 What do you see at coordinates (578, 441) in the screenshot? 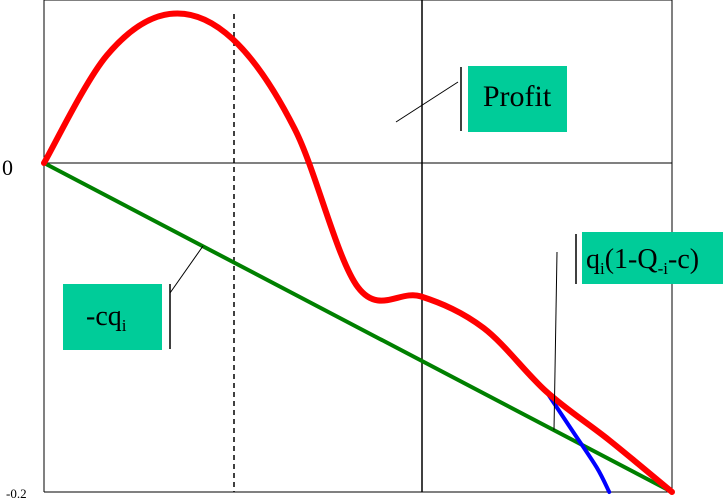
I see `revenue-series-line` at bounding box center [578, 441].